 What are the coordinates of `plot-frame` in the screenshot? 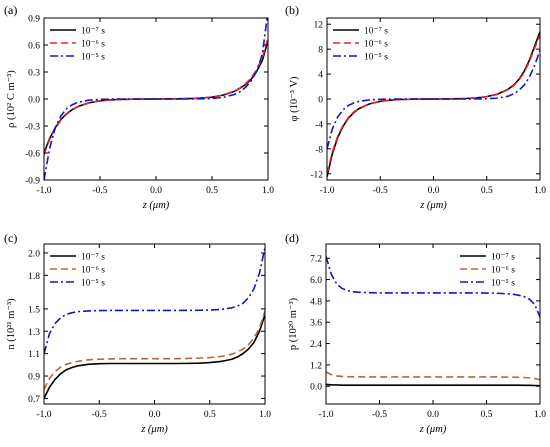 It's located at (154, 324).